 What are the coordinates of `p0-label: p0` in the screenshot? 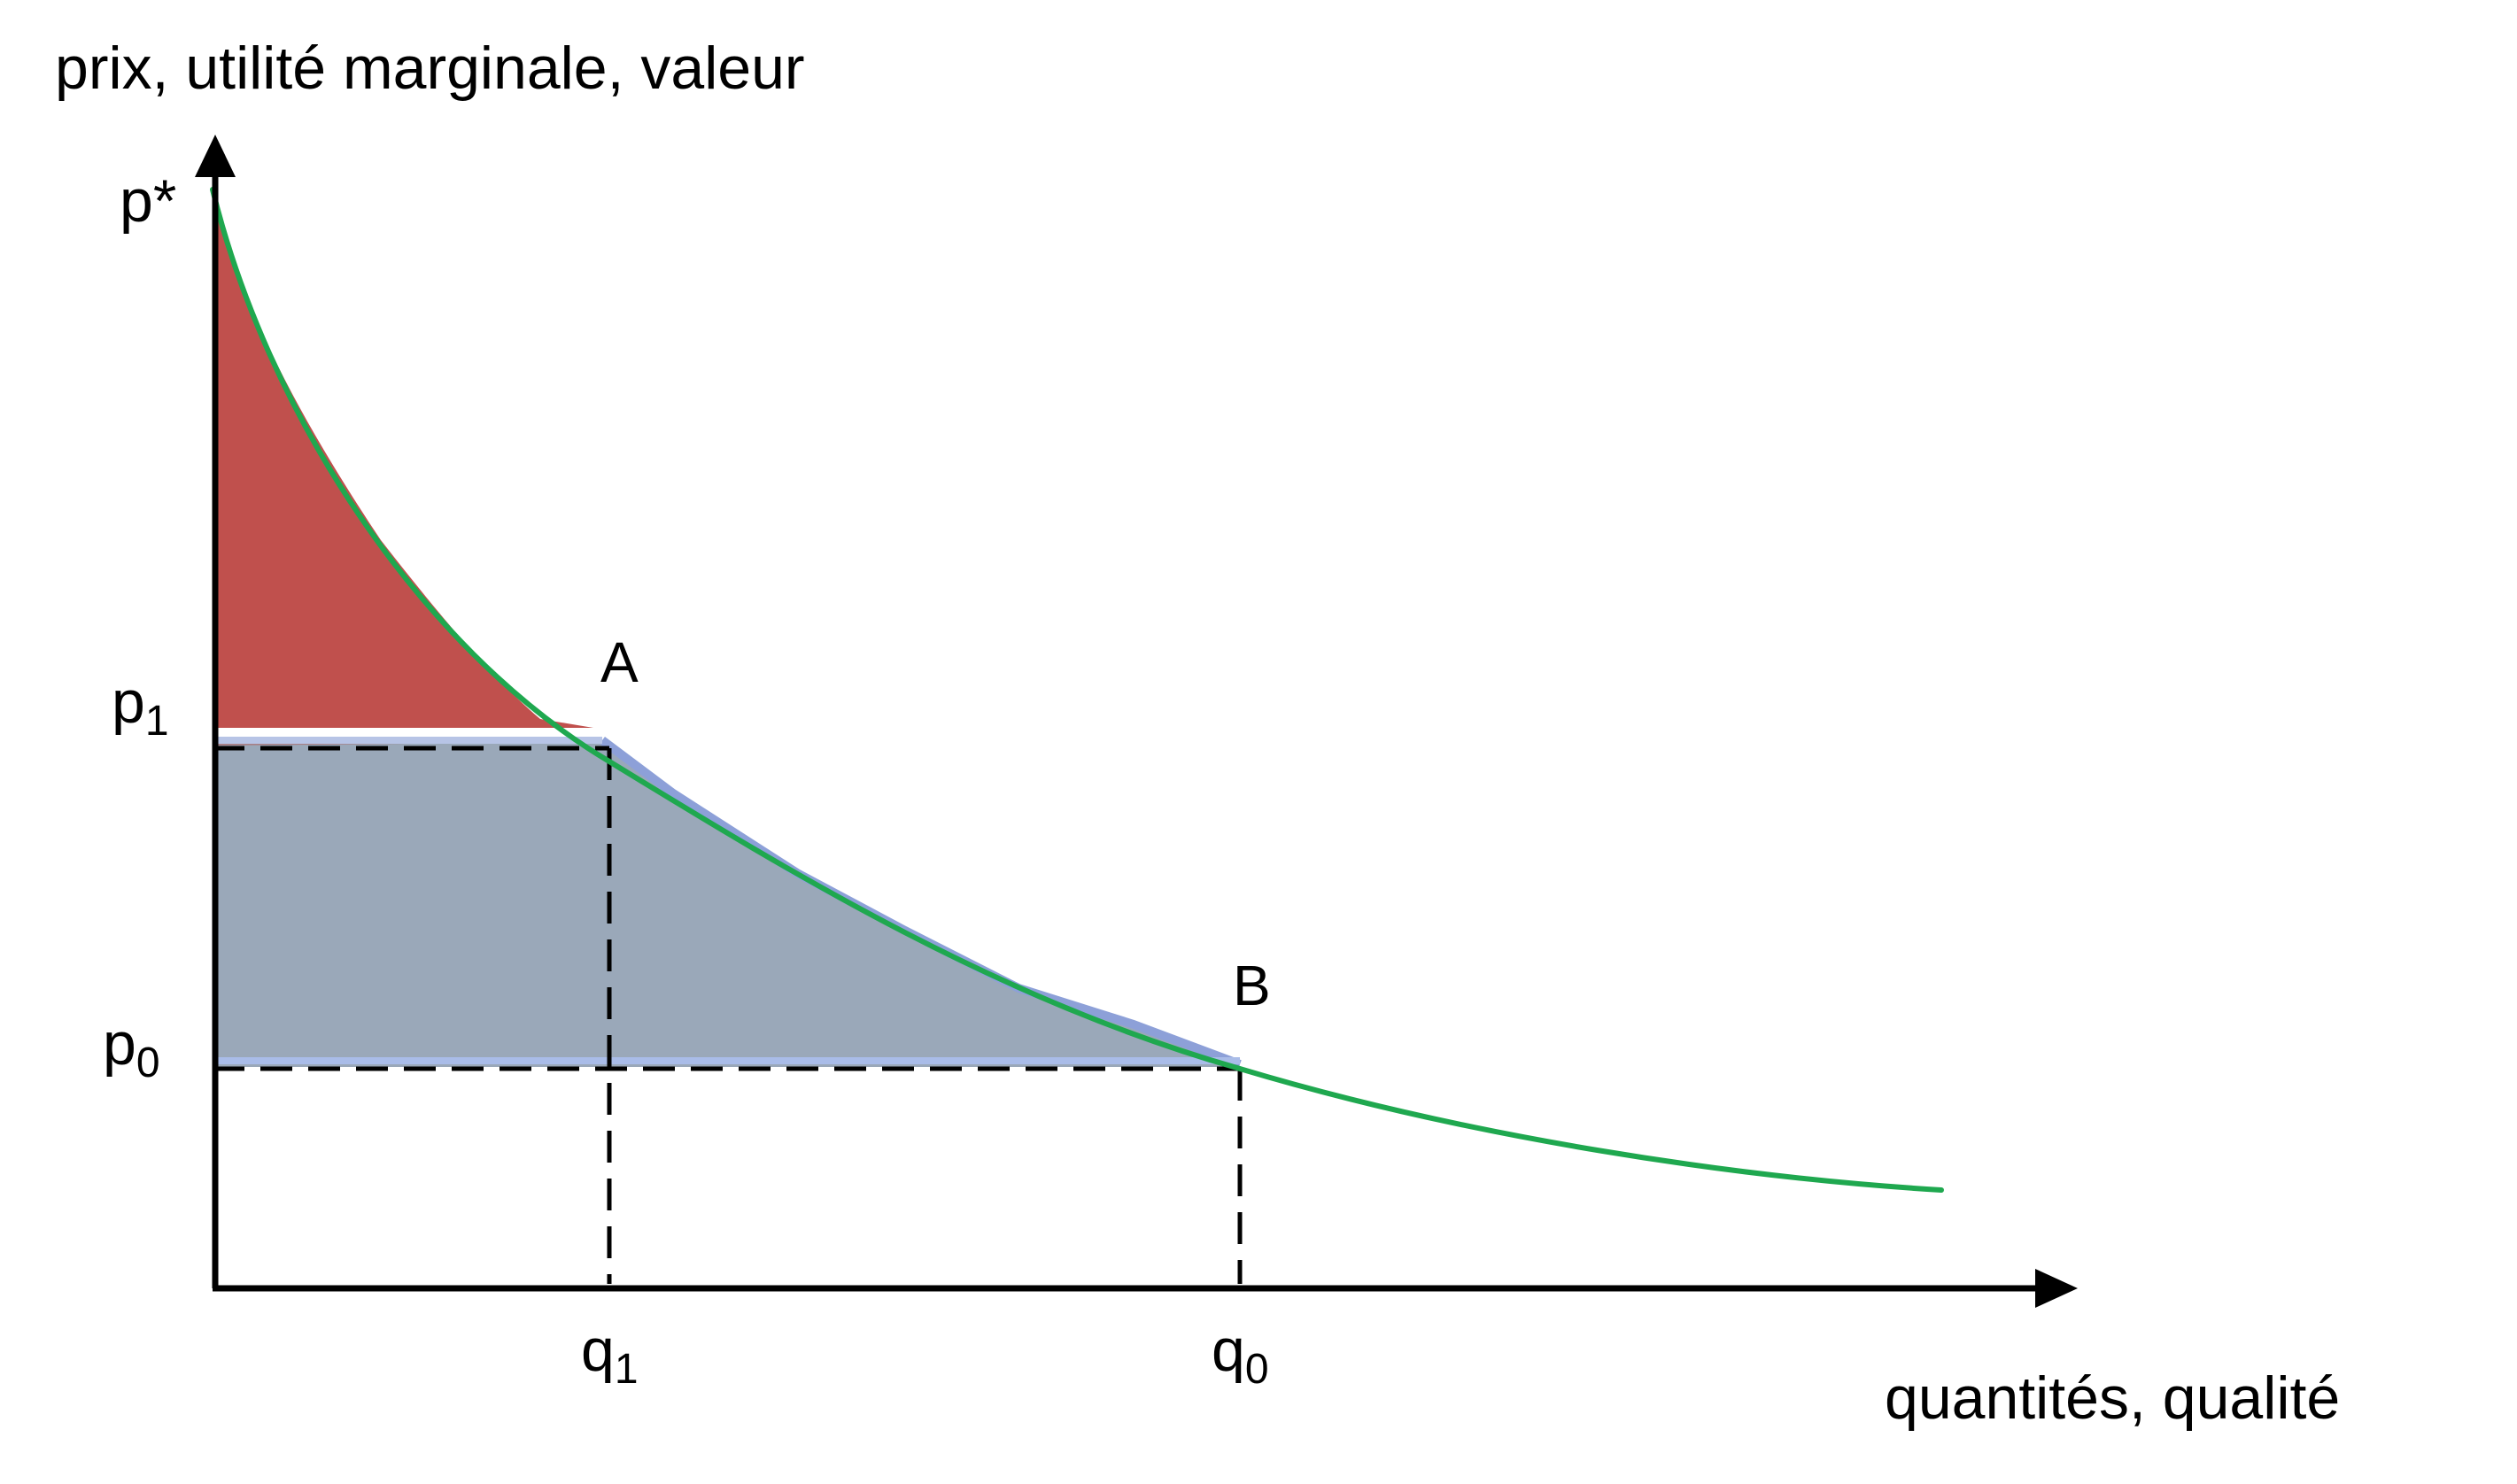 It's located at (131, 1048).